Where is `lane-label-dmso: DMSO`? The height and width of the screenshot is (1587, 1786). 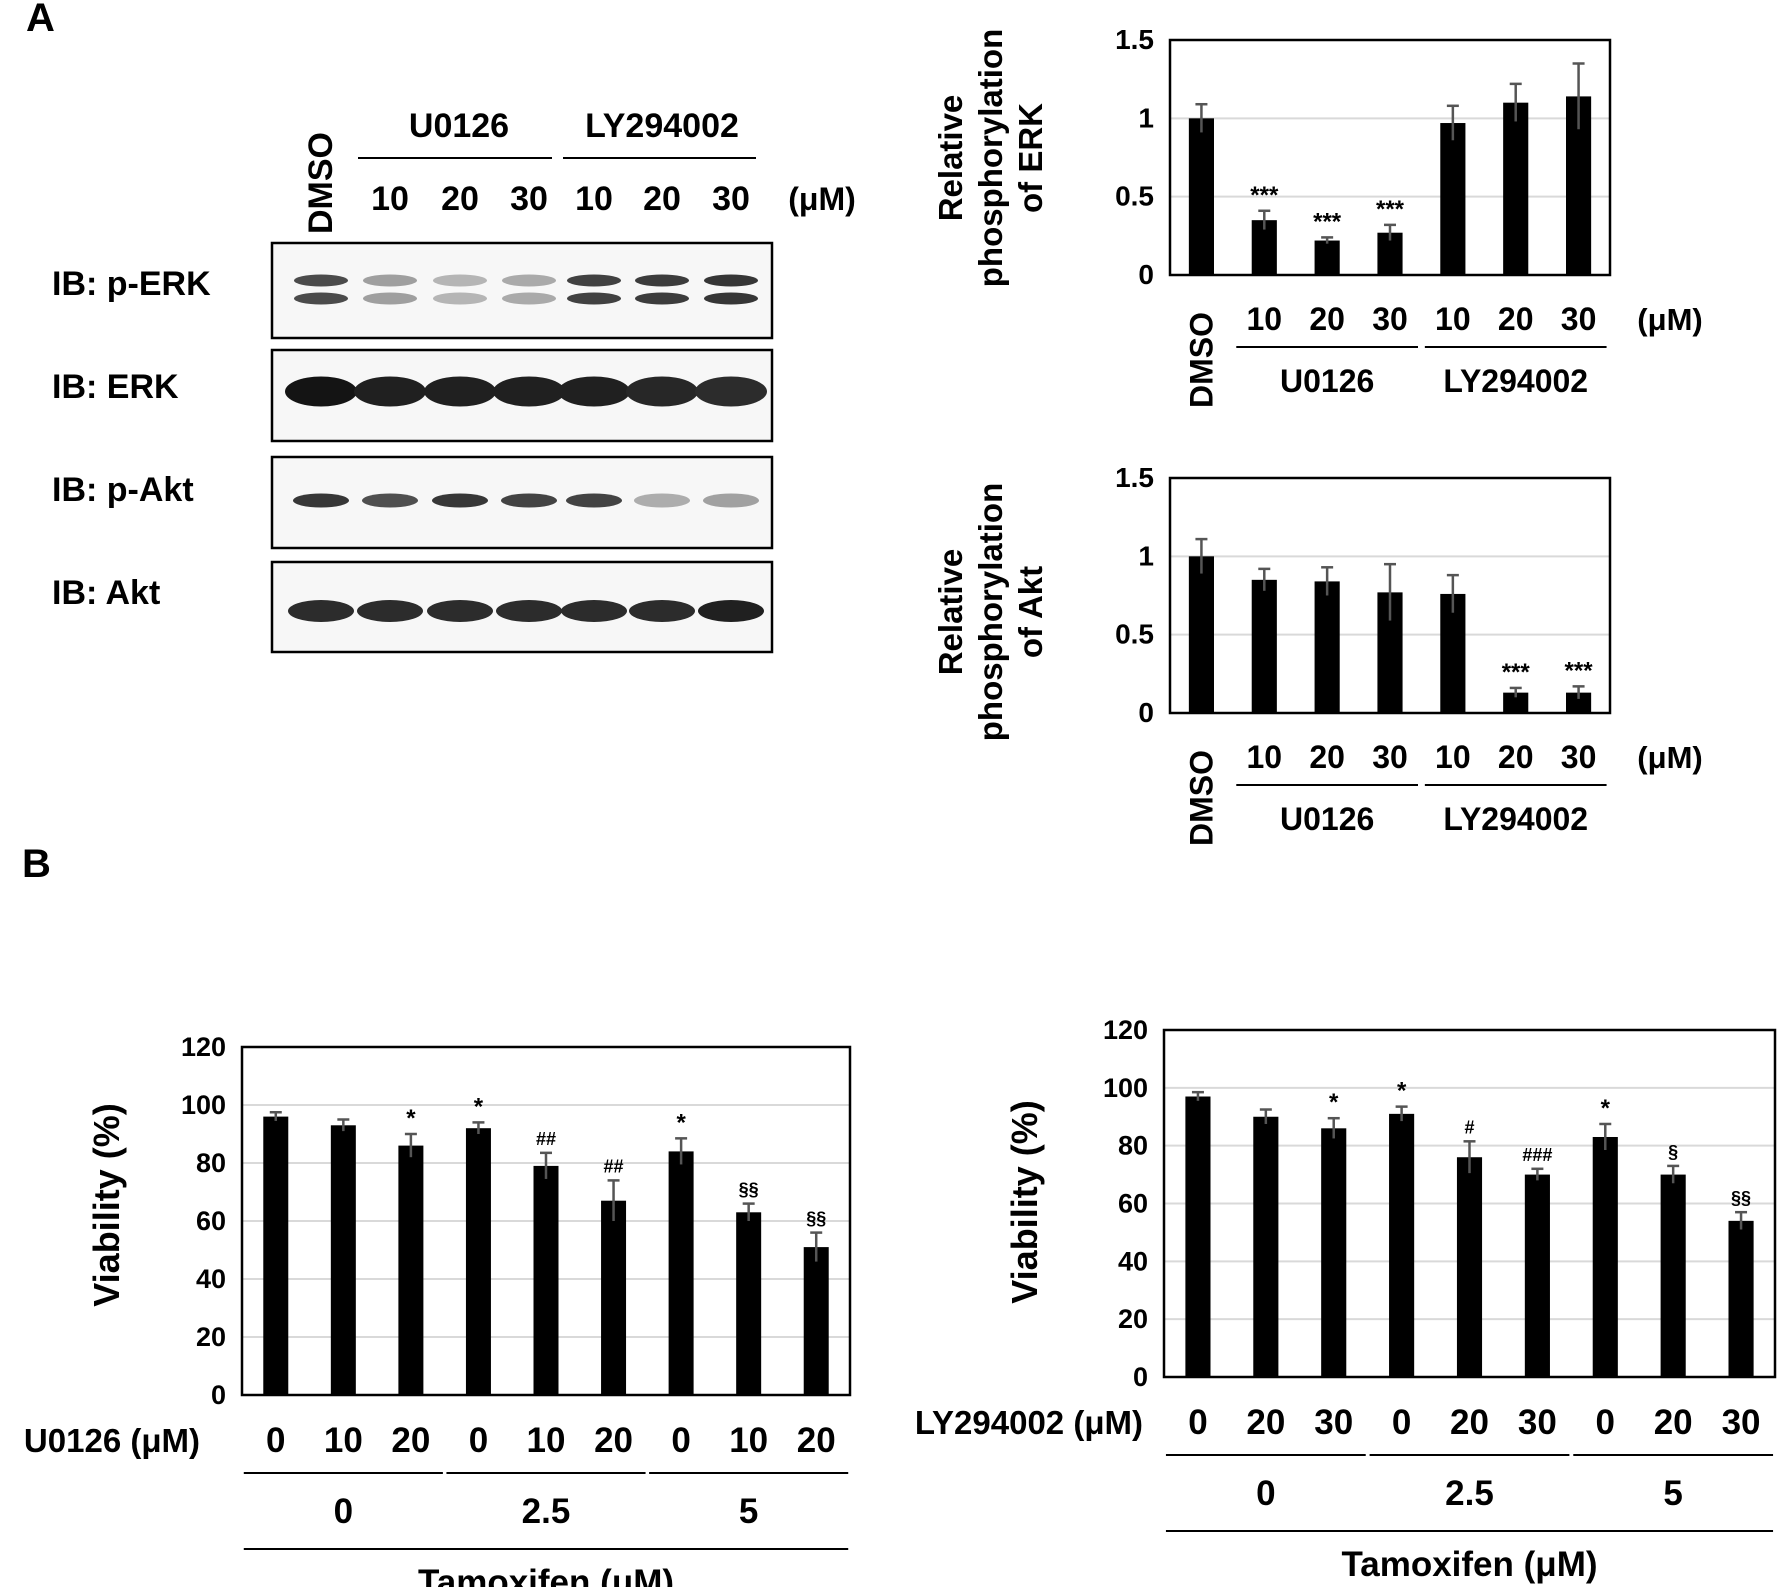 lane-label-dmso: DMSO is located at coordinates (321, 183).